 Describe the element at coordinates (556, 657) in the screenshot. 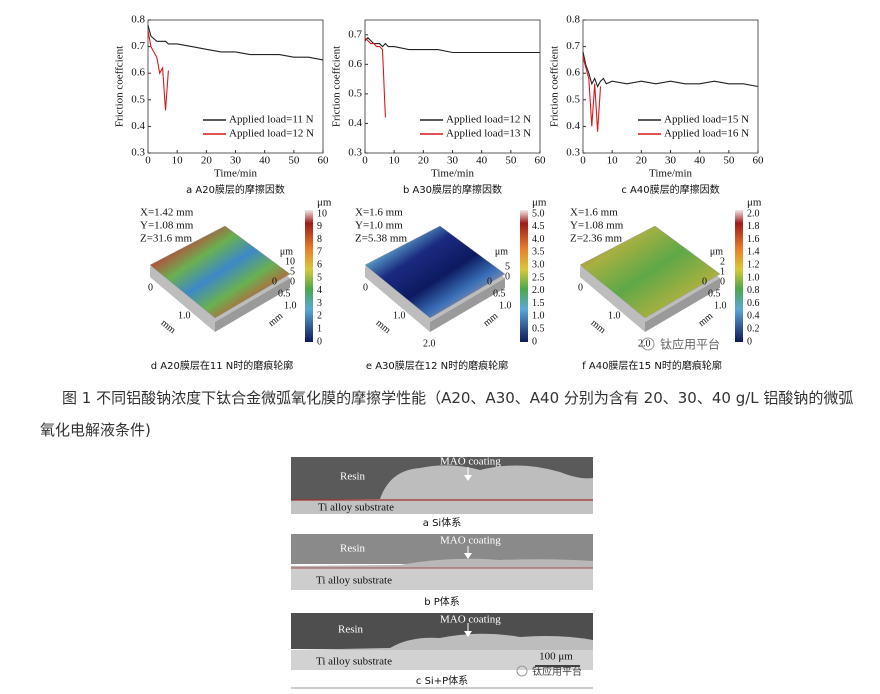

I see `scale-bar-label: 100 μm` at that location.